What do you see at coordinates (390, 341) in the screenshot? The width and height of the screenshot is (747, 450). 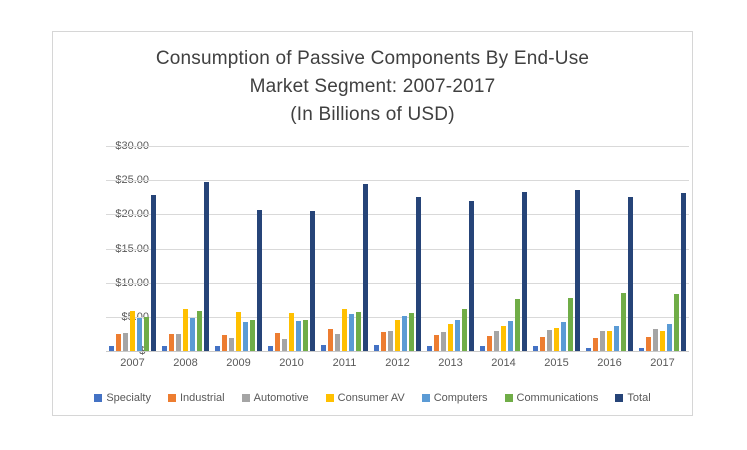 I see `bar-automotive-2012` at bounding box center [390, 341].